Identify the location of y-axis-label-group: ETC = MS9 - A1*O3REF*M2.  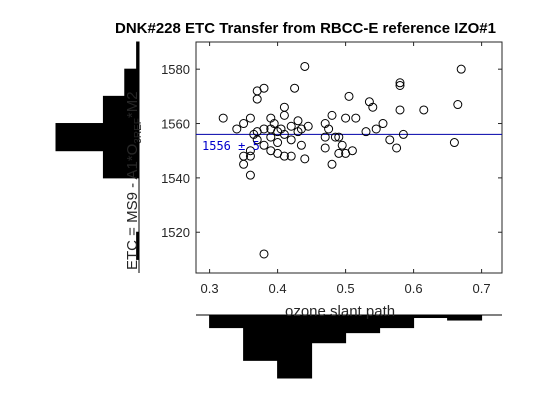
(134, 180).